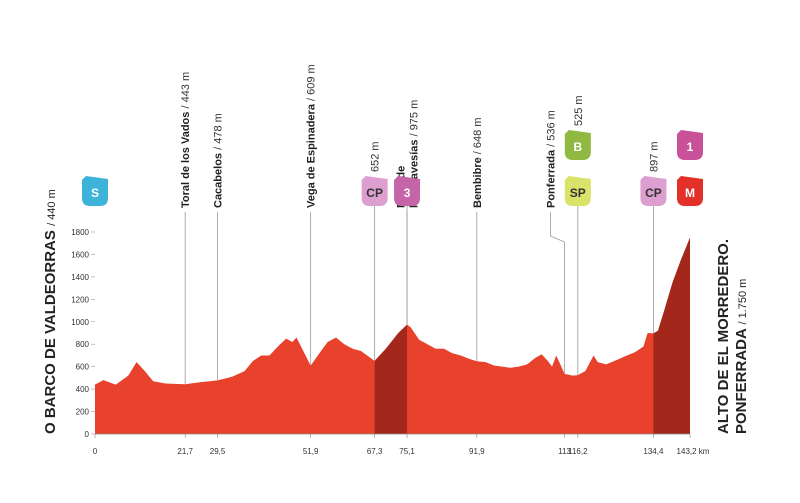  I want to click on y-tick-label: 1200, so click(80, 299).